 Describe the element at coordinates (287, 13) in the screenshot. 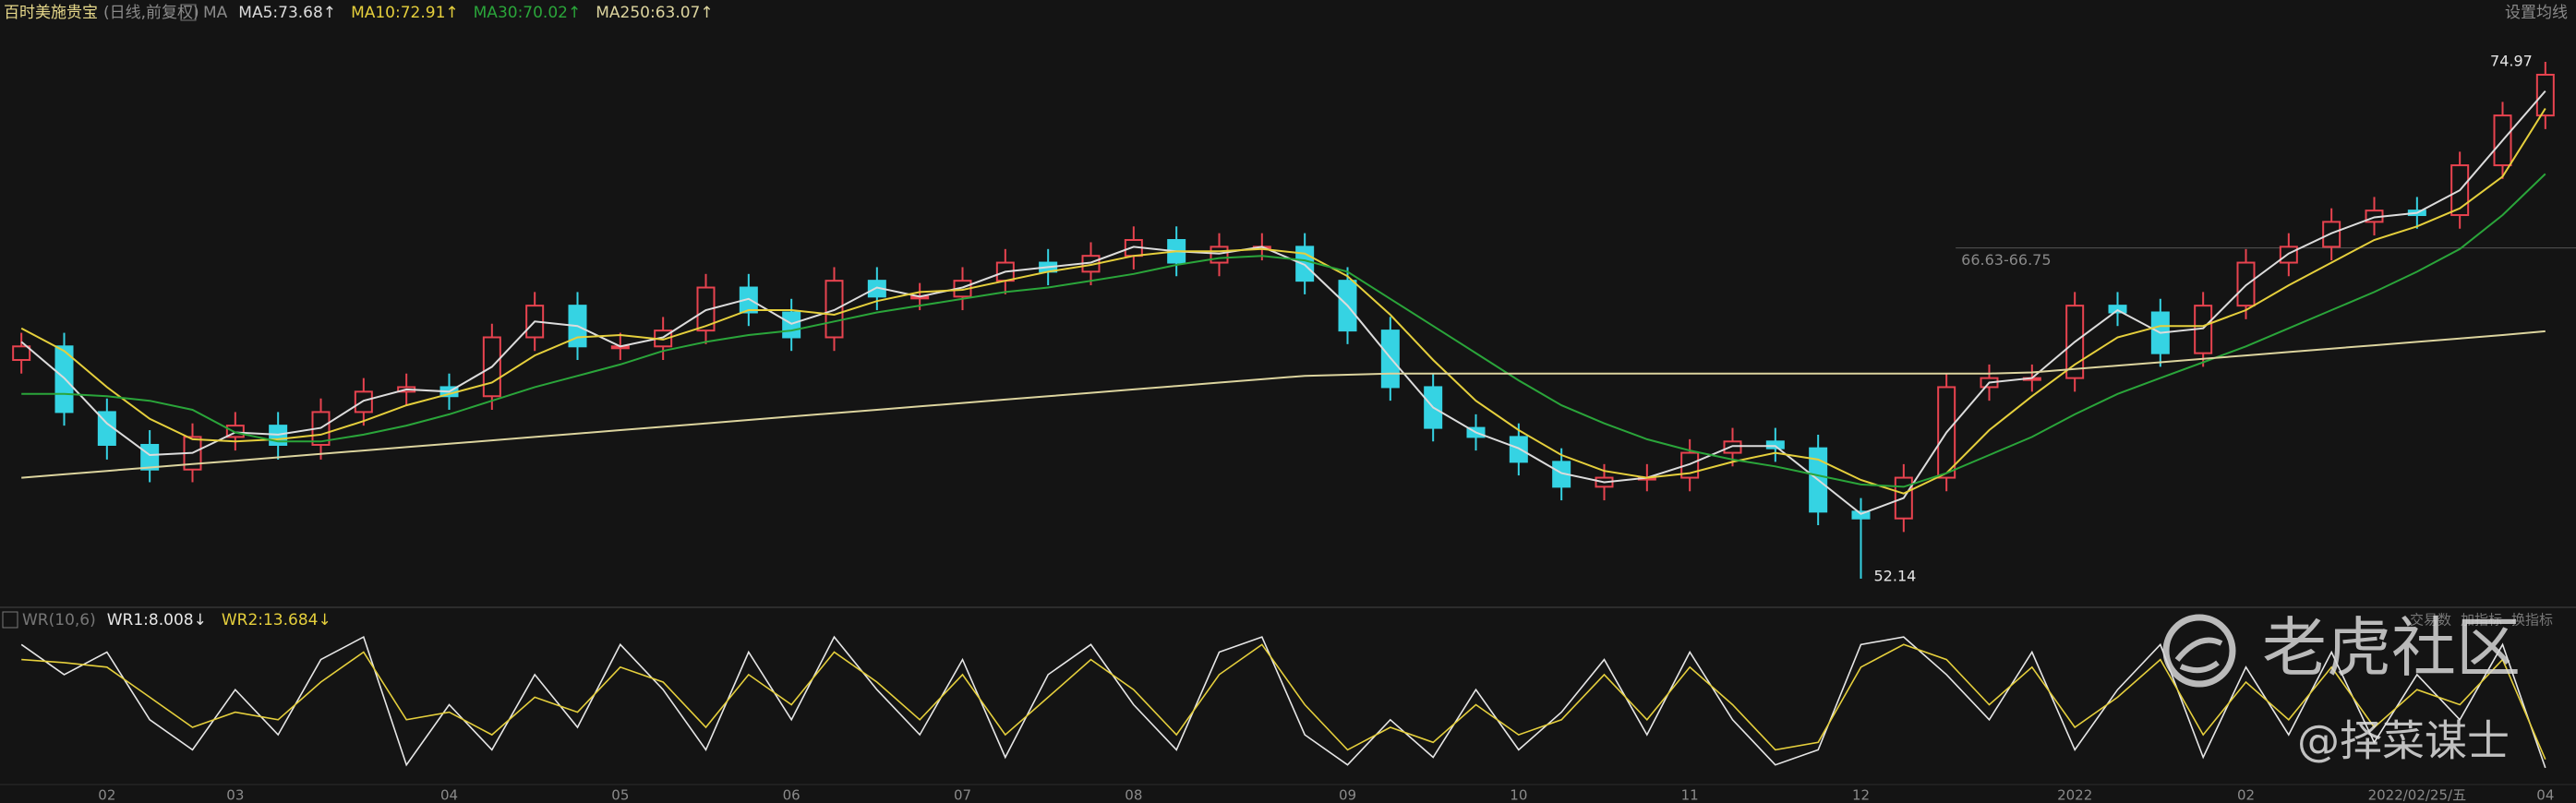

I see `legend-entry: MA5:73.68↑` at that location.